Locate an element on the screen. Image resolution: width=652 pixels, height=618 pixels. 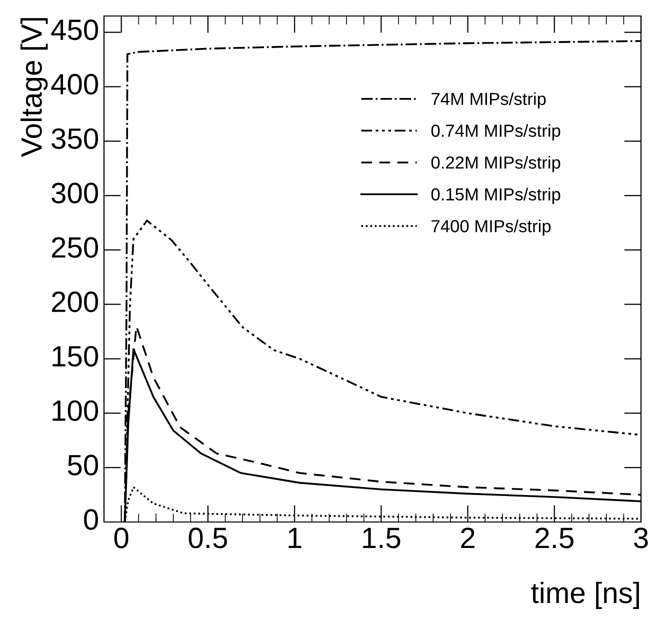
y-axis-title: Voltage [V] is located at coordinates (34, 87).